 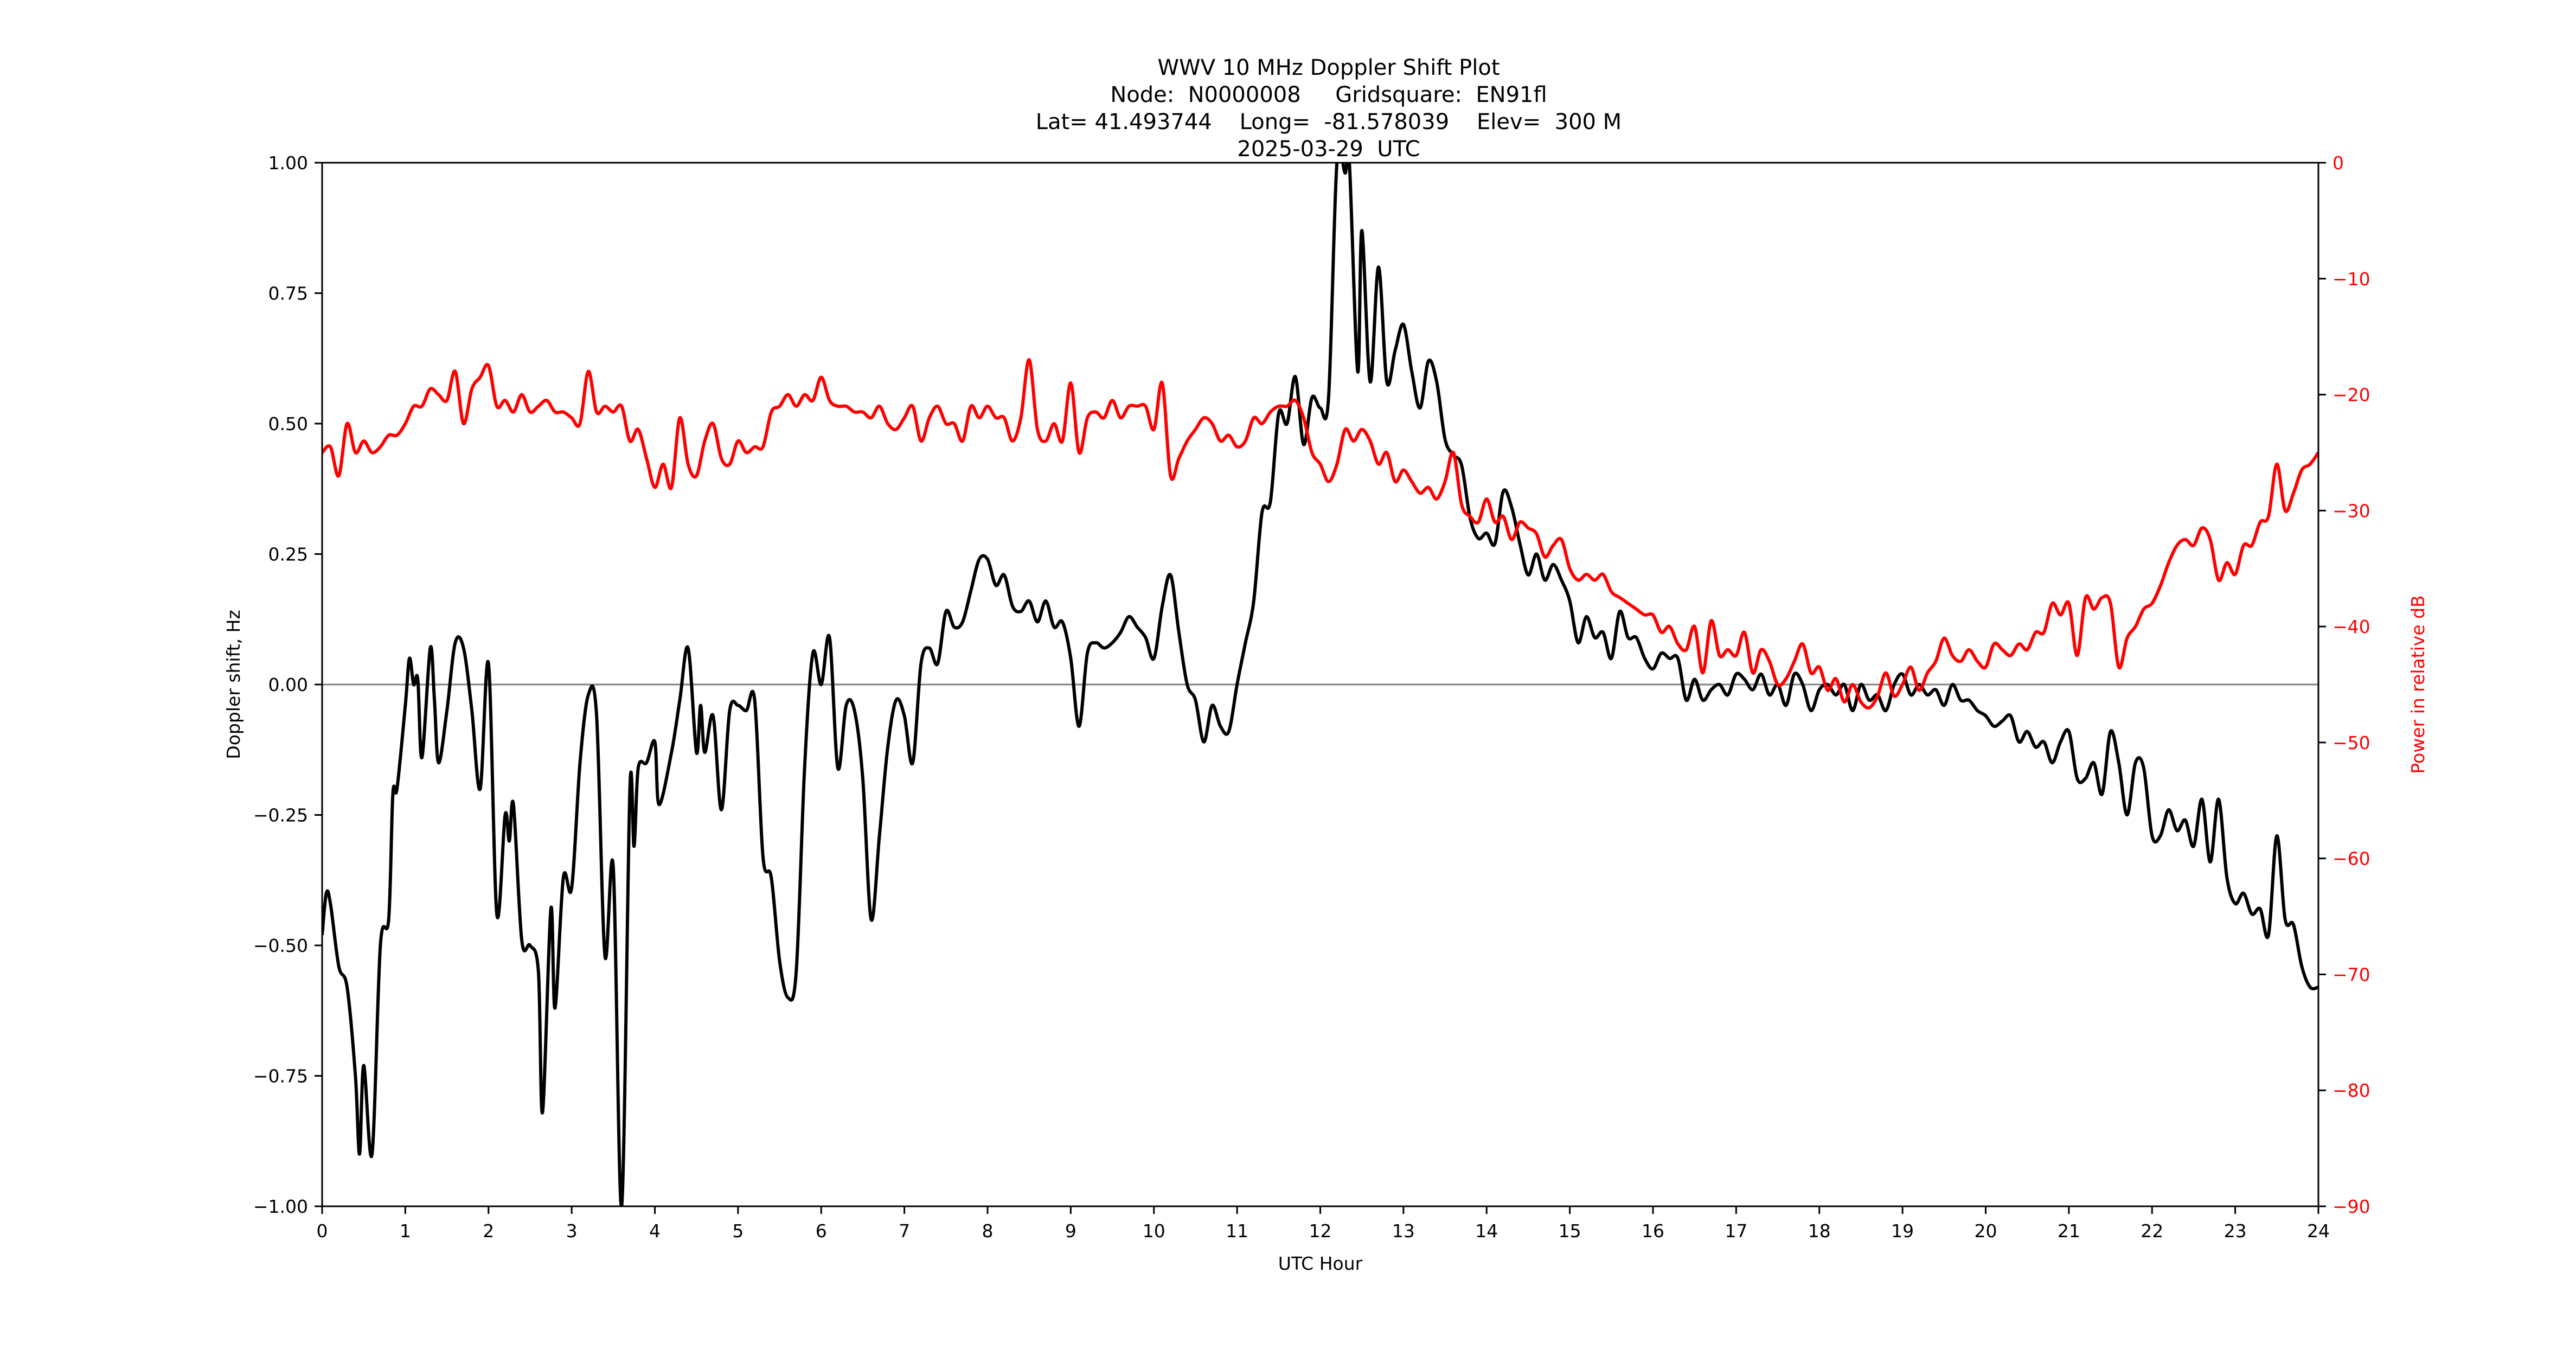 I want to click on y-tick-label: 0.00, so click(x=288, y=684).